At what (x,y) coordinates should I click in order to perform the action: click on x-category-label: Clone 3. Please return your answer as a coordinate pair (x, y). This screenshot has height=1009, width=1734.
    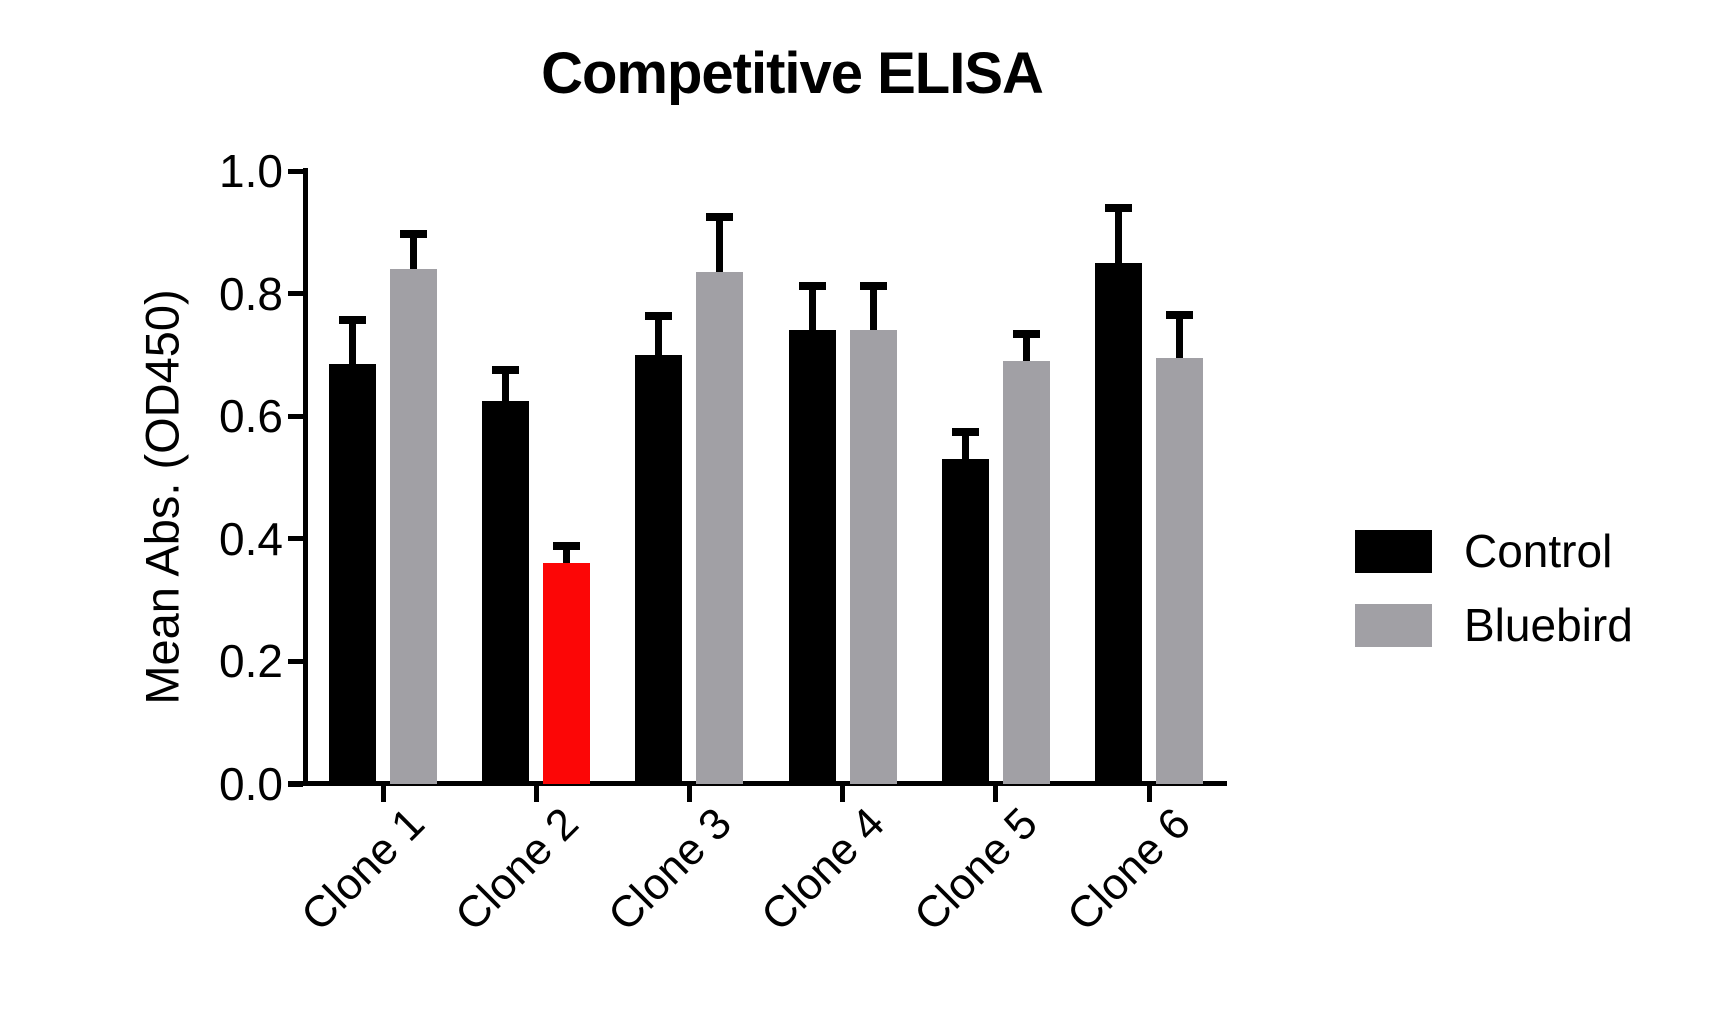
    Looking at the image, I should click on (669, 869).